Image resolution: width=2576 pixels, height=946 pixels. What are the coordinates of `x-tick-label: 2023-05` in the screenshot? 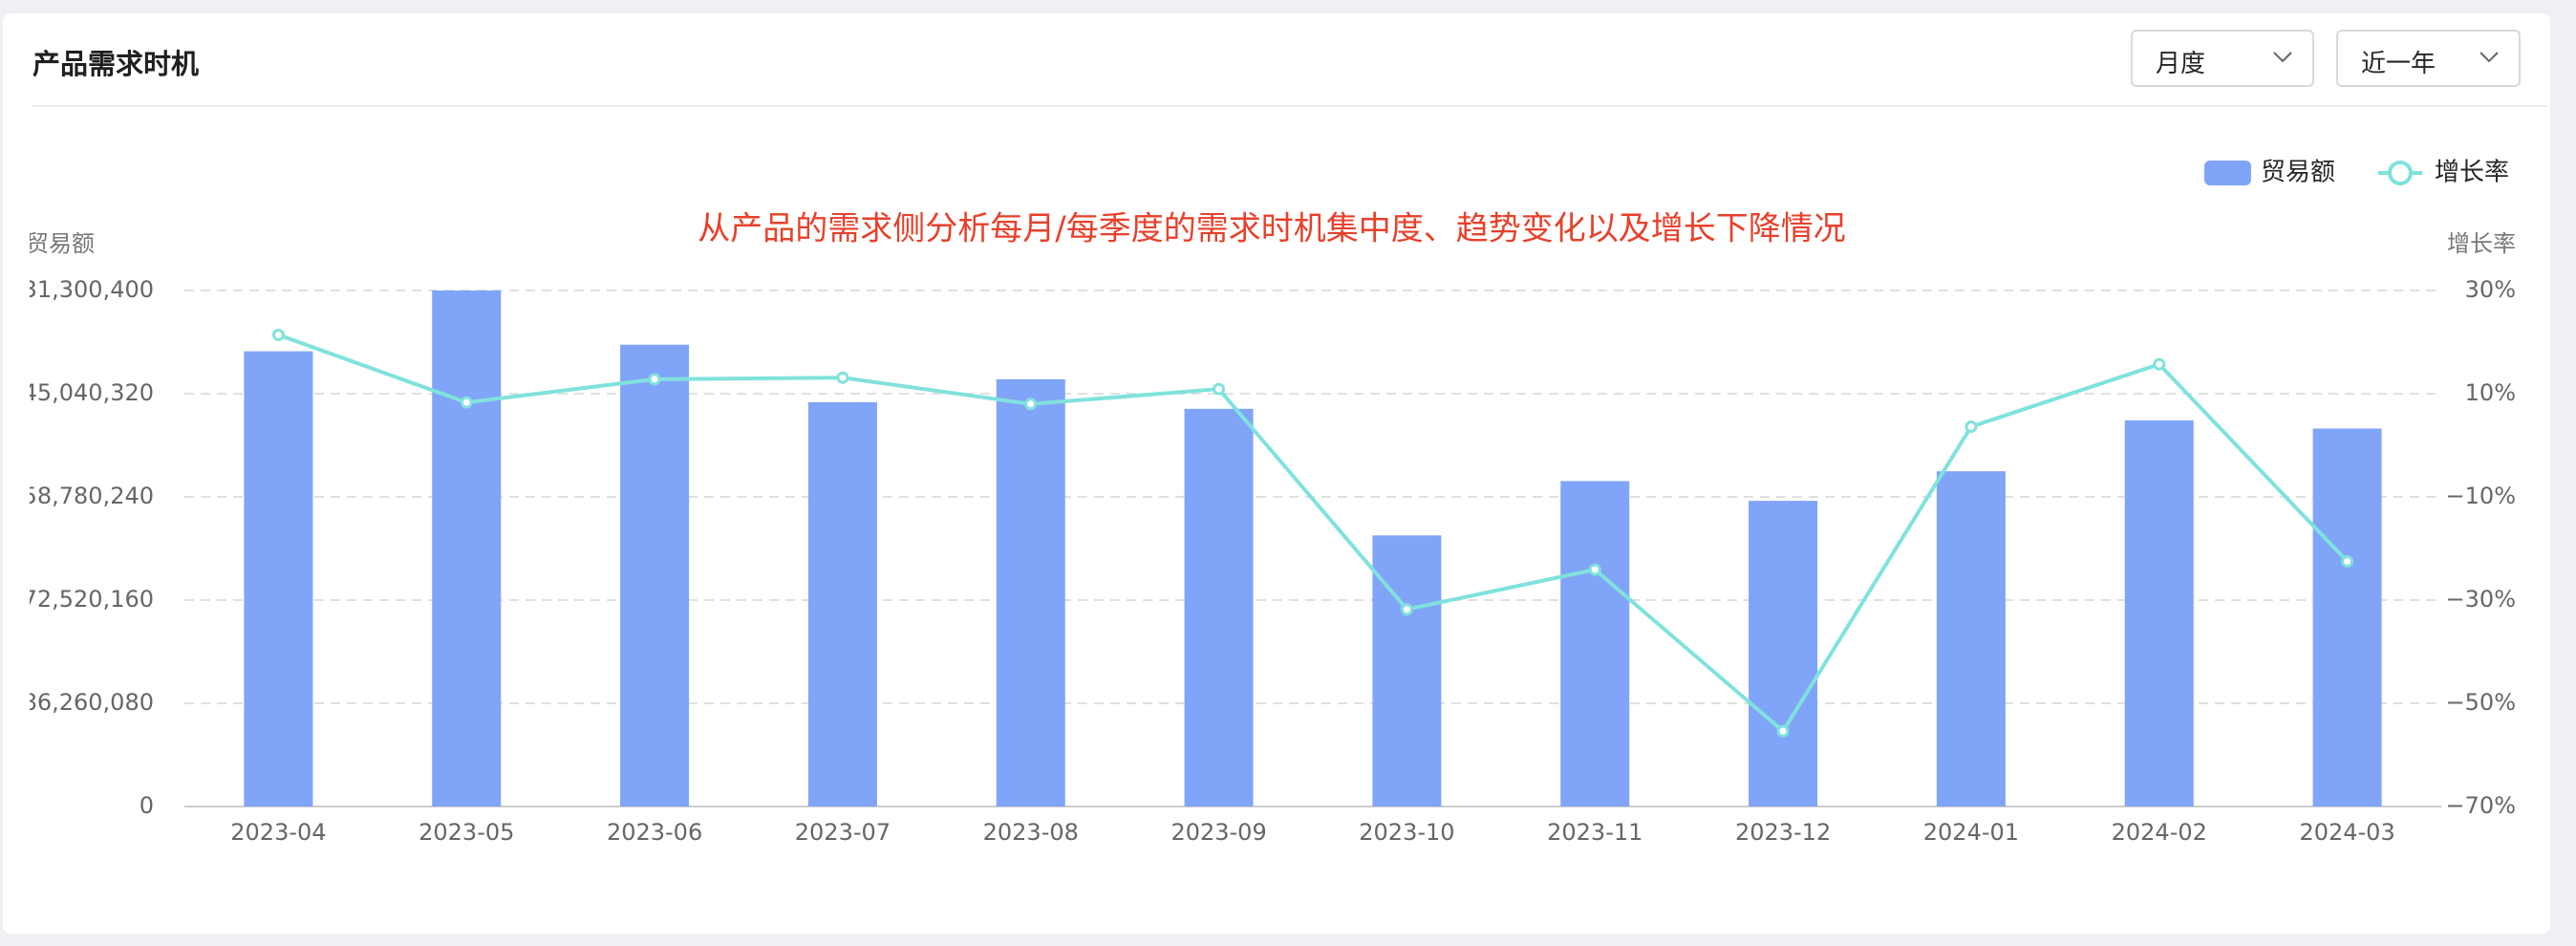 It's located at (466, 833).